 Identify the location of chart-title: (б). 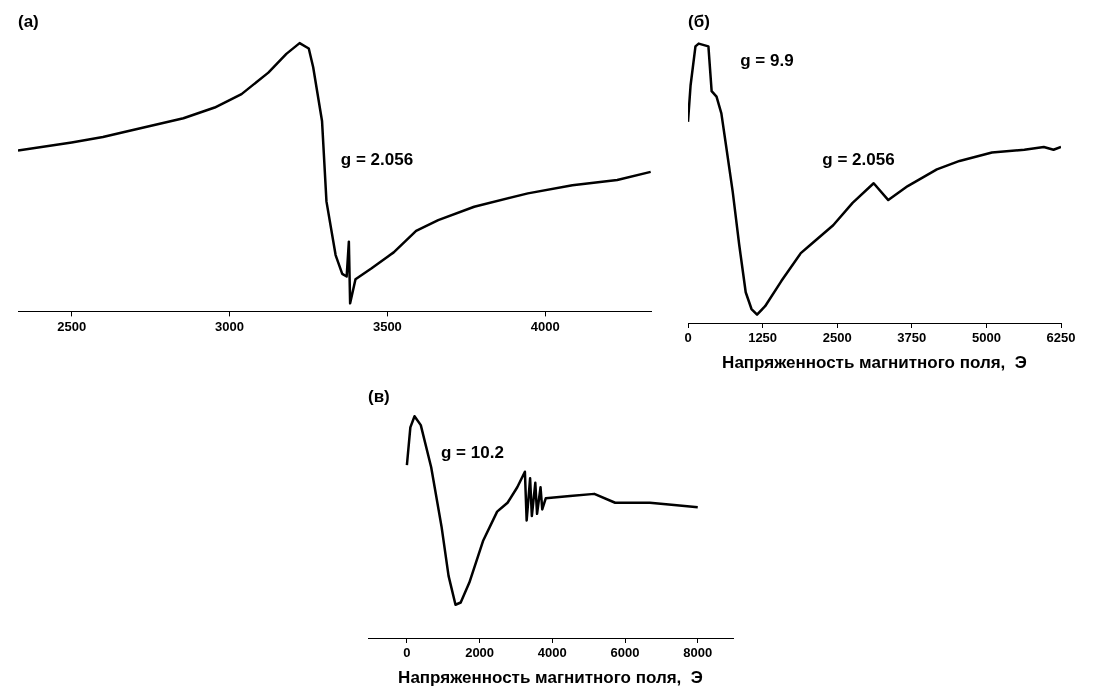
(699, 21).